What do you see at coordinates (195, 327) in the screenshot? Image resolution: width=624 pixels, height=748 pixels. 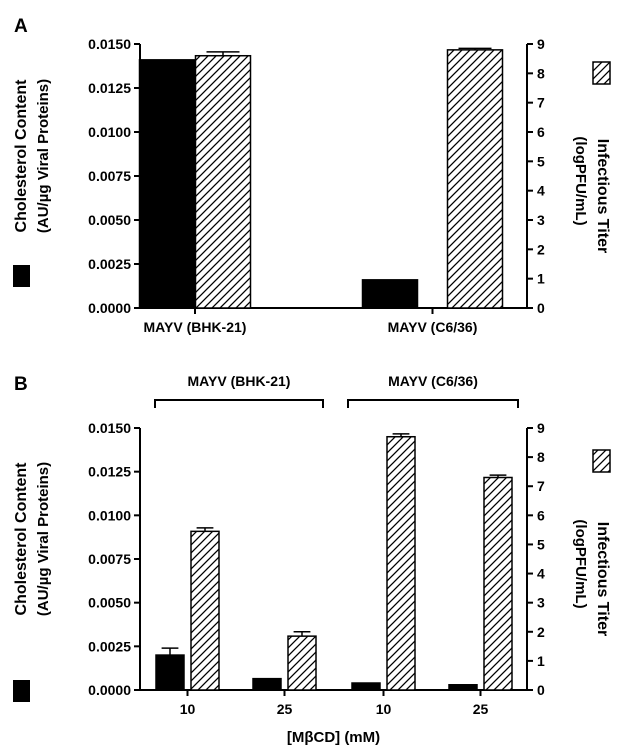 I see `category-label: MAYV (BHK-21)` at bounding box center [195, 327].